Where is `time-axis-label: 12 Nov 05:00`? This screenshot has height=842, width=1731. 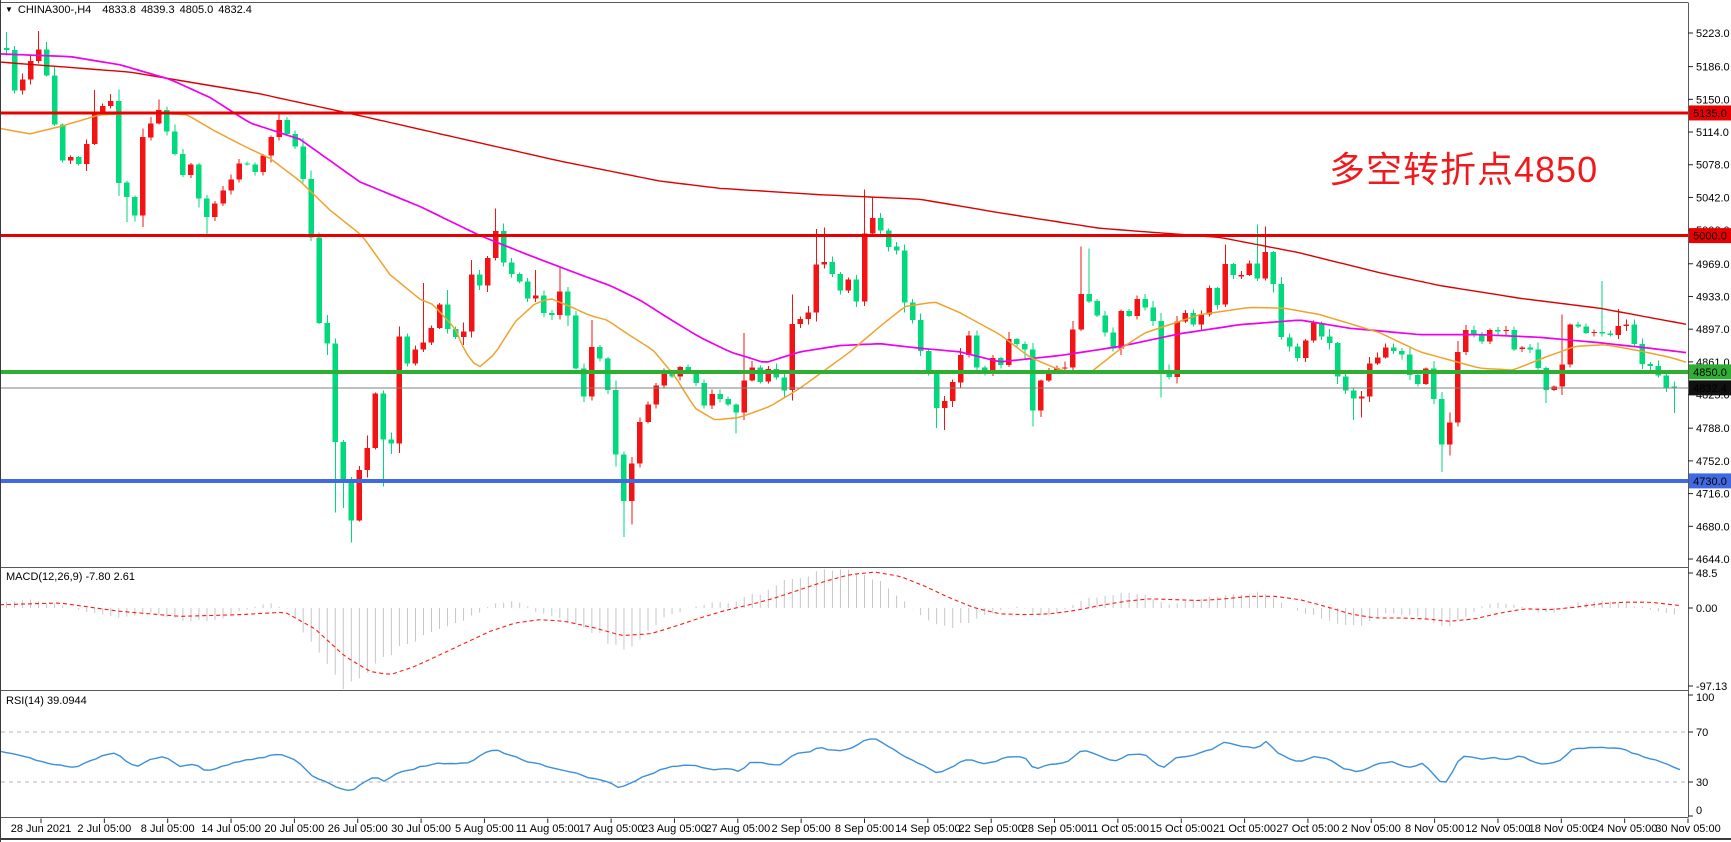 time-axis-label: 12 Nov 05:00 is located at coordinates (1497, 829).